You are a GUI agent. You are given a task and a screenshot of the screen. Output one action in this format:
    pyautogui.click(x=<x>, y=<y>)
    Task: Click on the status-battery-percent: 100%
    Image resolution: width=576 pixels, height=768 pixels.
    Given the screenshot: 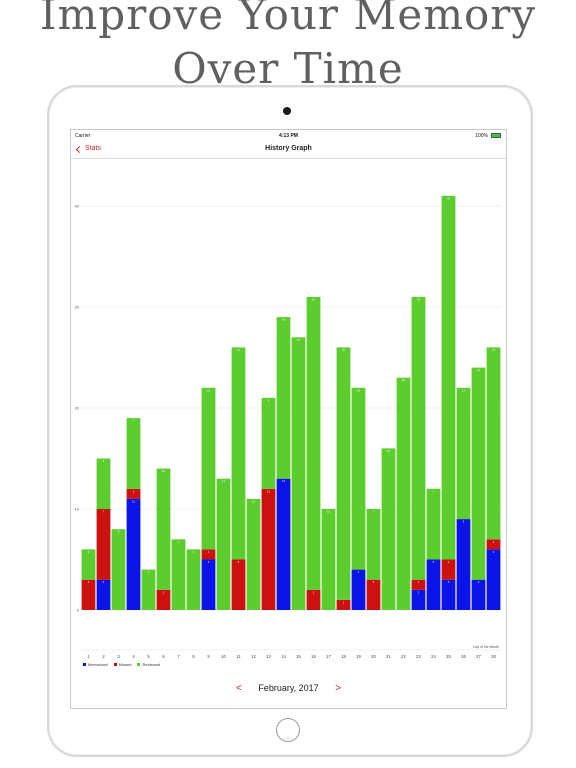 What is the action you would take?
    pyautogui.click(x=481, y=136)
    